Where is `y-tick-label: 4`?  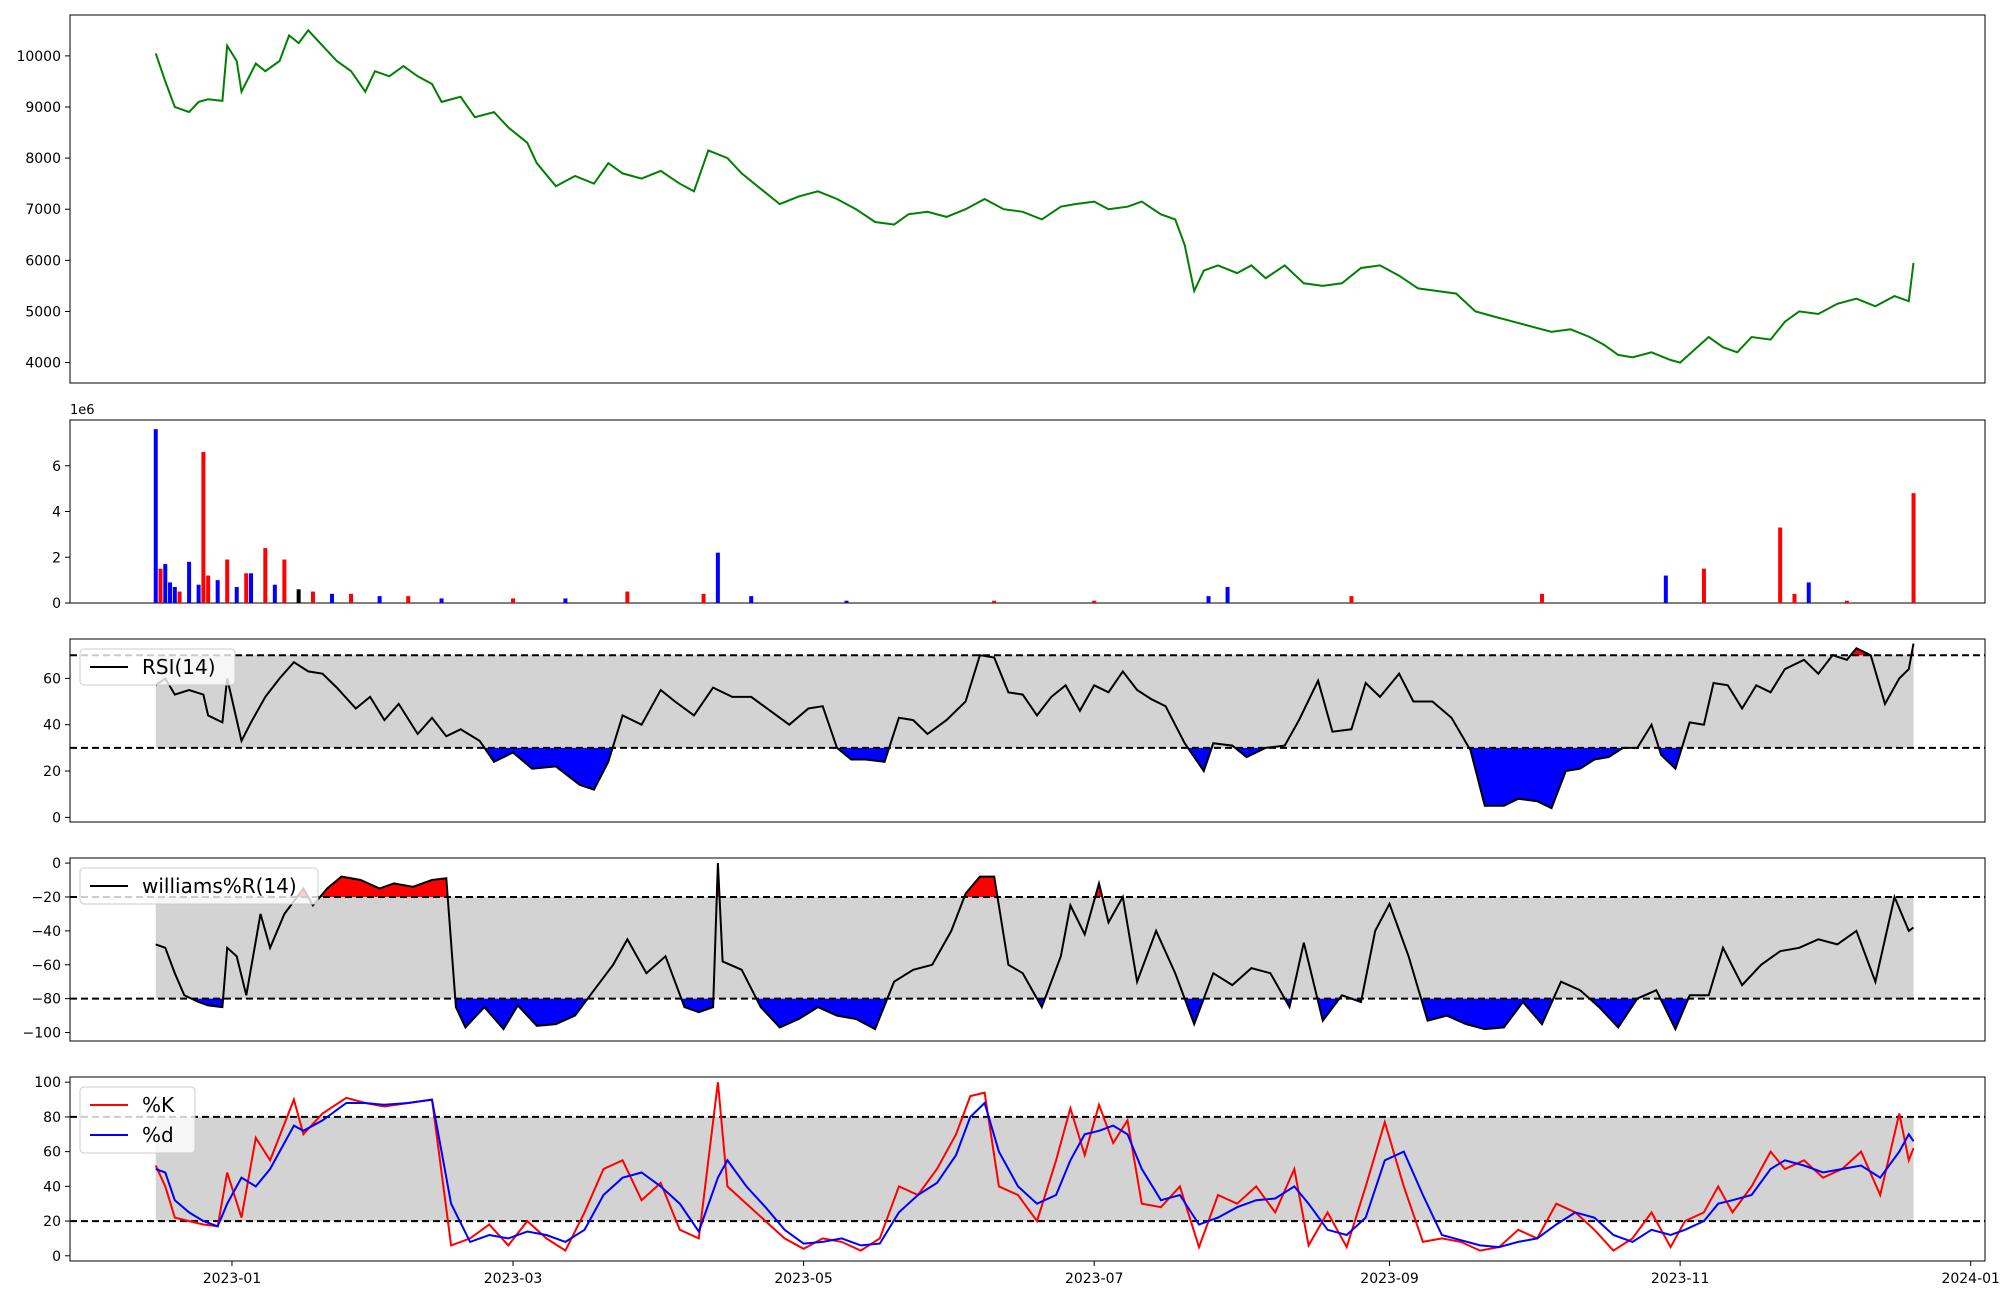
y-tick-label: 4 is located at coordinates (56, 513).